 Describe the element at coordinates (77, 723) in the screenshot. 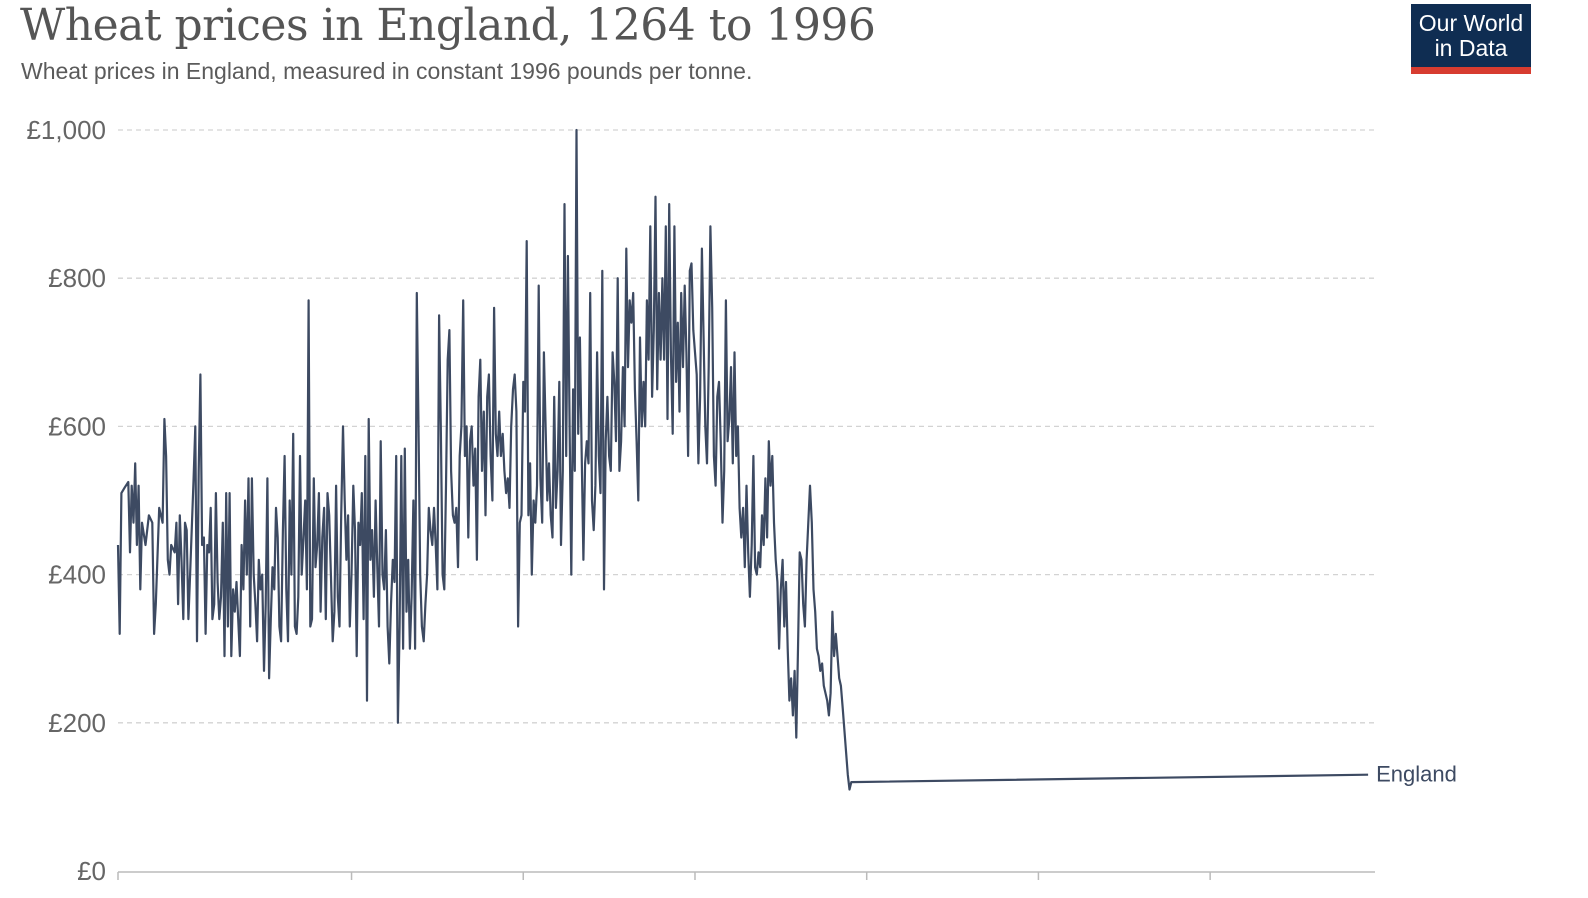

I see `y-tick-label: £200` at that location.